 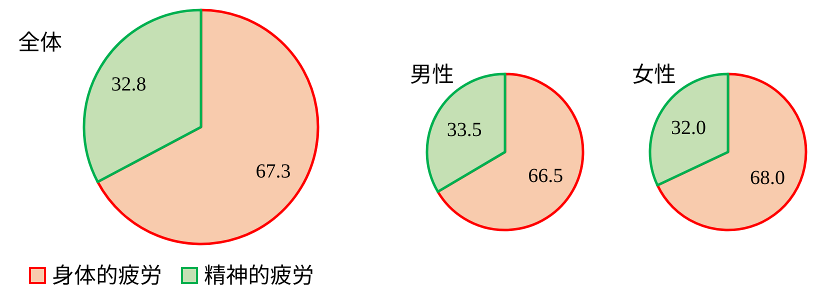 I want to click on chart-title: 女性, so click(x=654, y=73).